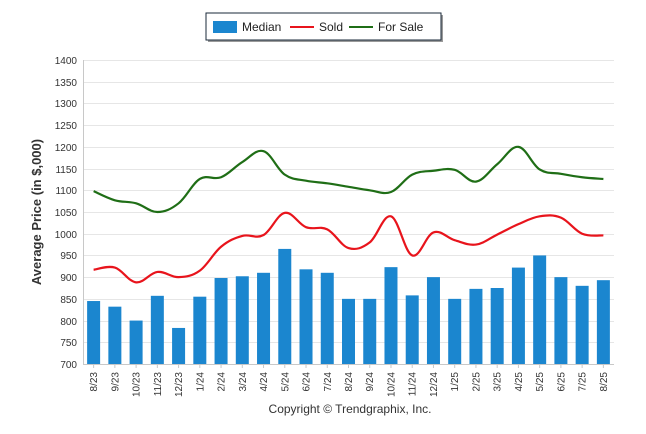 The width and height of the screenshot is (646, 434). Describe the element at coordinates (68, 343) in the screenshot. I see `y-tick-label: 750` at that location.